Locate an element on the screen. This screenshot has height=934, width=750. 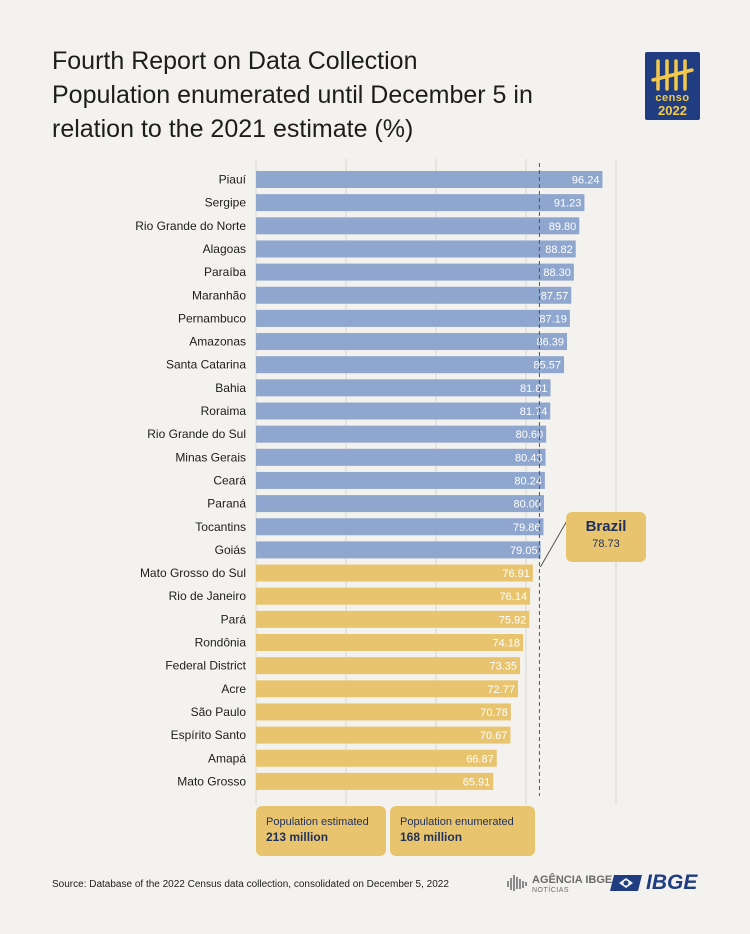
bar-value-label: 88.30 is located at coordinates (557, 273).